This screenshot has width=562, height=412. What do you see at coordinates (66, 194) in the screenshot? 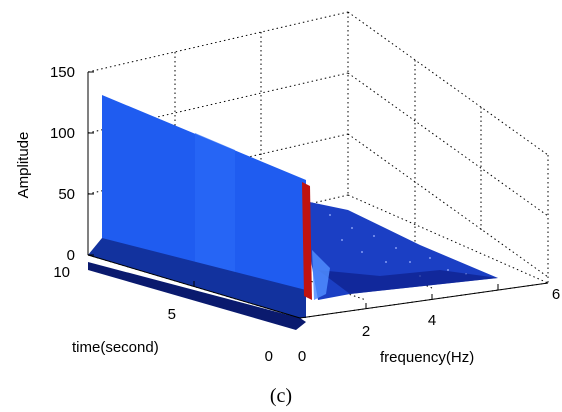
I see `z-tick-50: 50` at bounding box center [66, 194].